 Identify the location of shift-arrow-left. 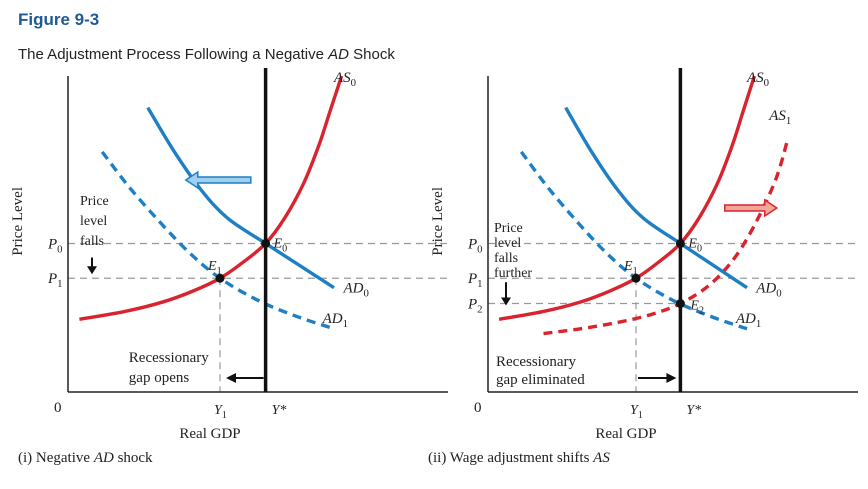
(218, 180).